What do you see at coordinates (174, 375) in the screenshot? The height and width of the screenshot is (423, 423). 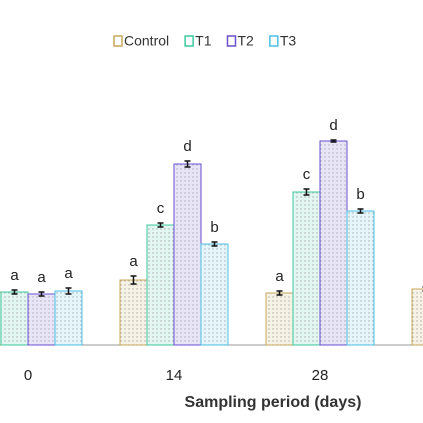 I see `x-tick-label: 14` at bounding box center [174, 375].